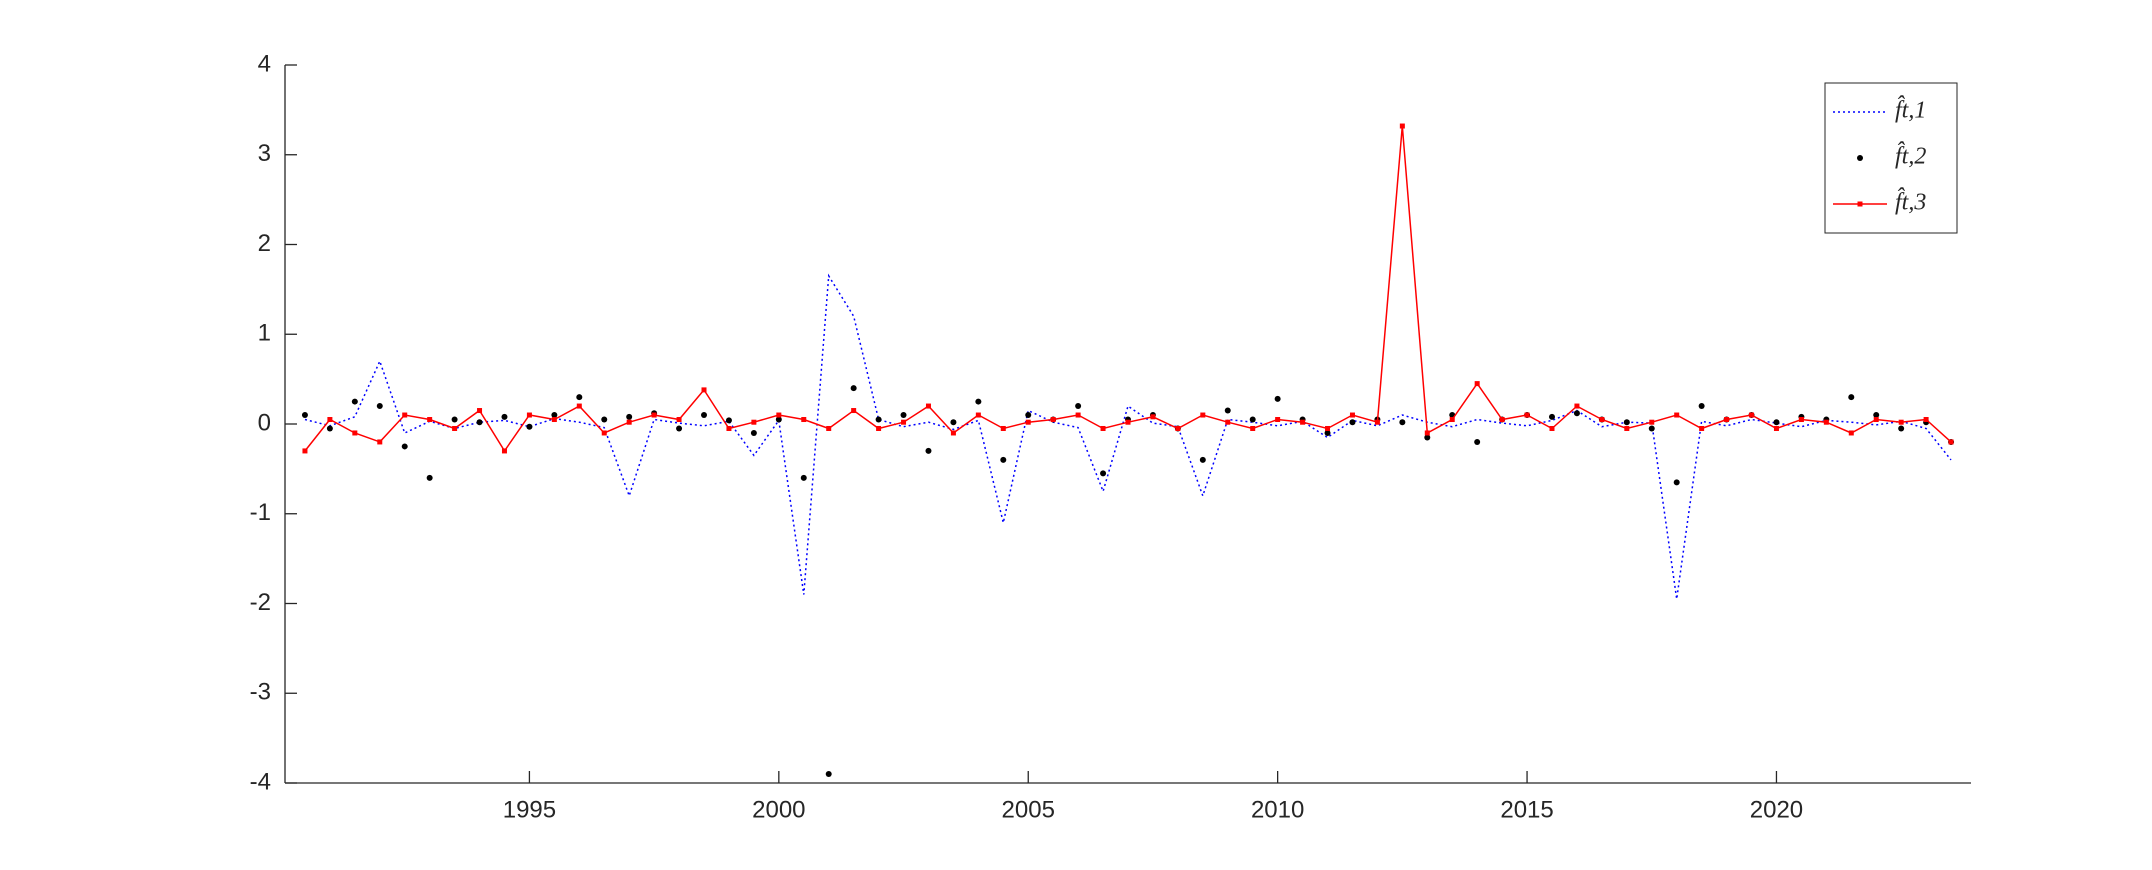 This screenshot has width=2152, height=870. I want to click on y-tick-label: -4, so click(260, 781).